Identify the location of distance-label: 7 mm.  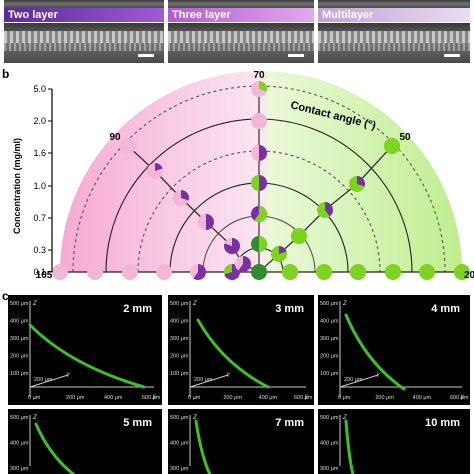
(289, 423).